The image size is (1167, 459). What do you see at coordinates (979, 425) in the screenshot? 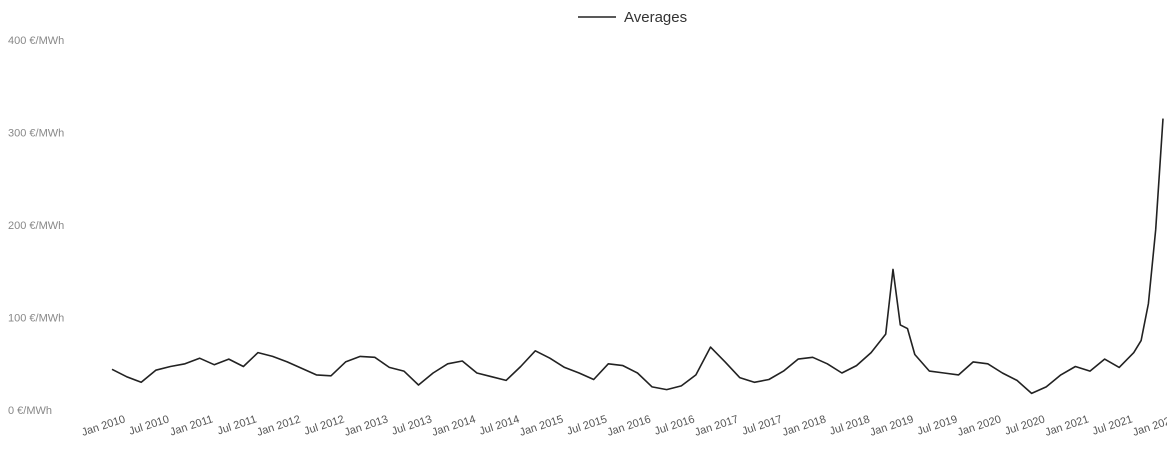
I see `x-tick-label: Jan 2020` at bounding box center [979, 425].